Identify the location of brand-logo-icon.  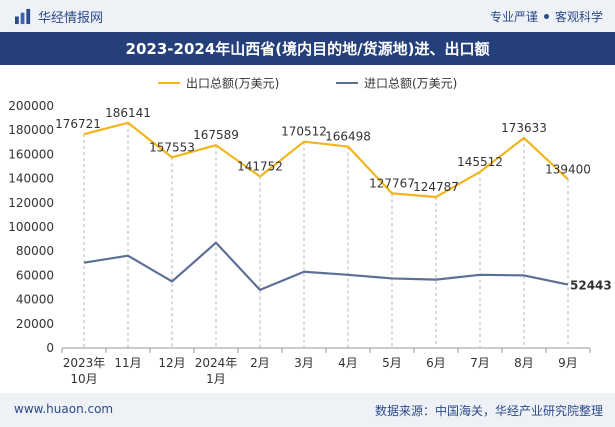
(23, 16).